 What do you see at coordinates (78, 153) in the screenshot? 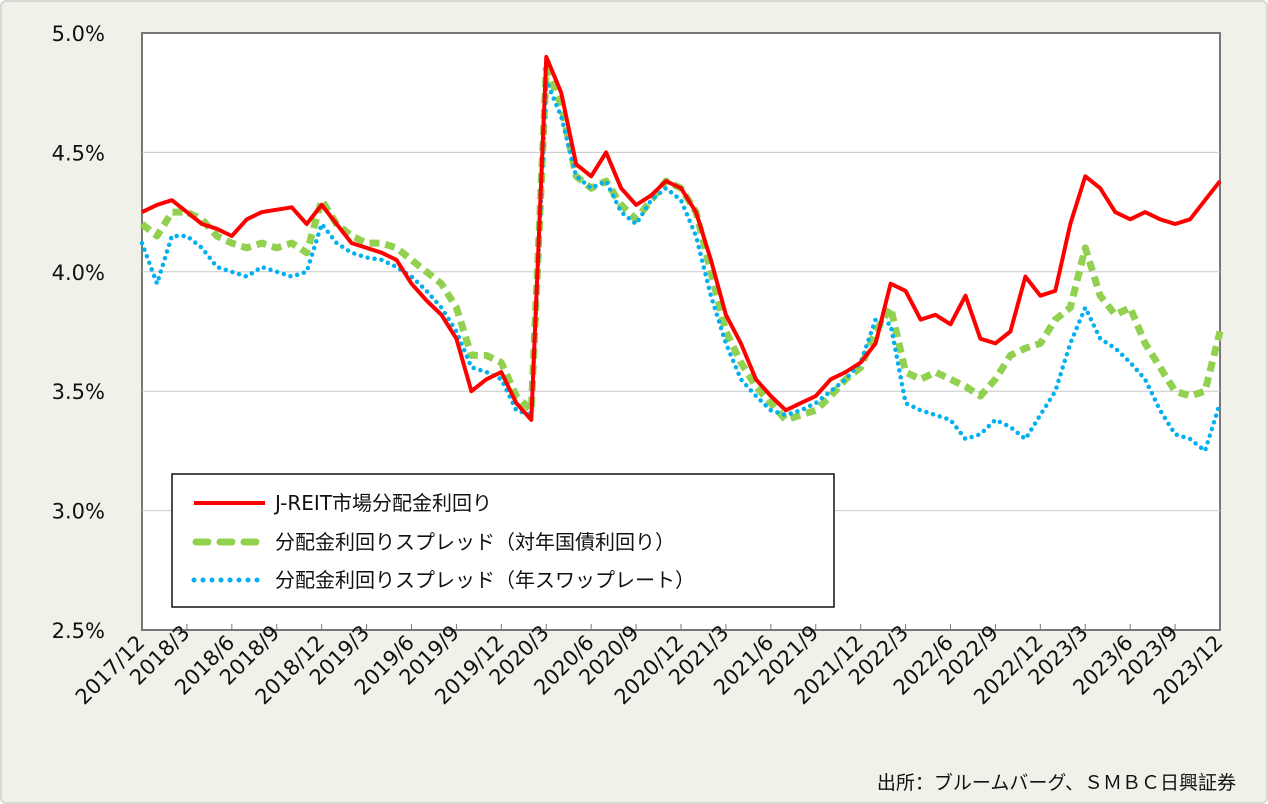
I see `y-tick-label: 4.5%` at bounding box center [78, 153].